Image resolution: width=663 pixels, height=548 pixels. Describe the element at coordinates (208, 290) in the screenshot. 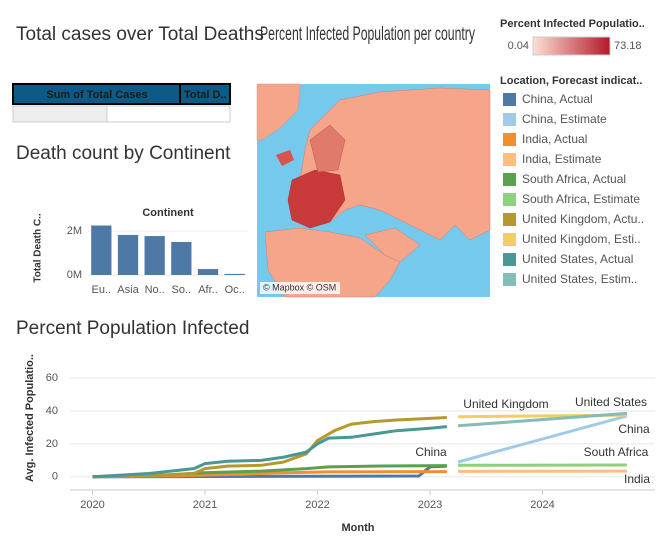

I see `x-tick-label: Afr..` at that location.